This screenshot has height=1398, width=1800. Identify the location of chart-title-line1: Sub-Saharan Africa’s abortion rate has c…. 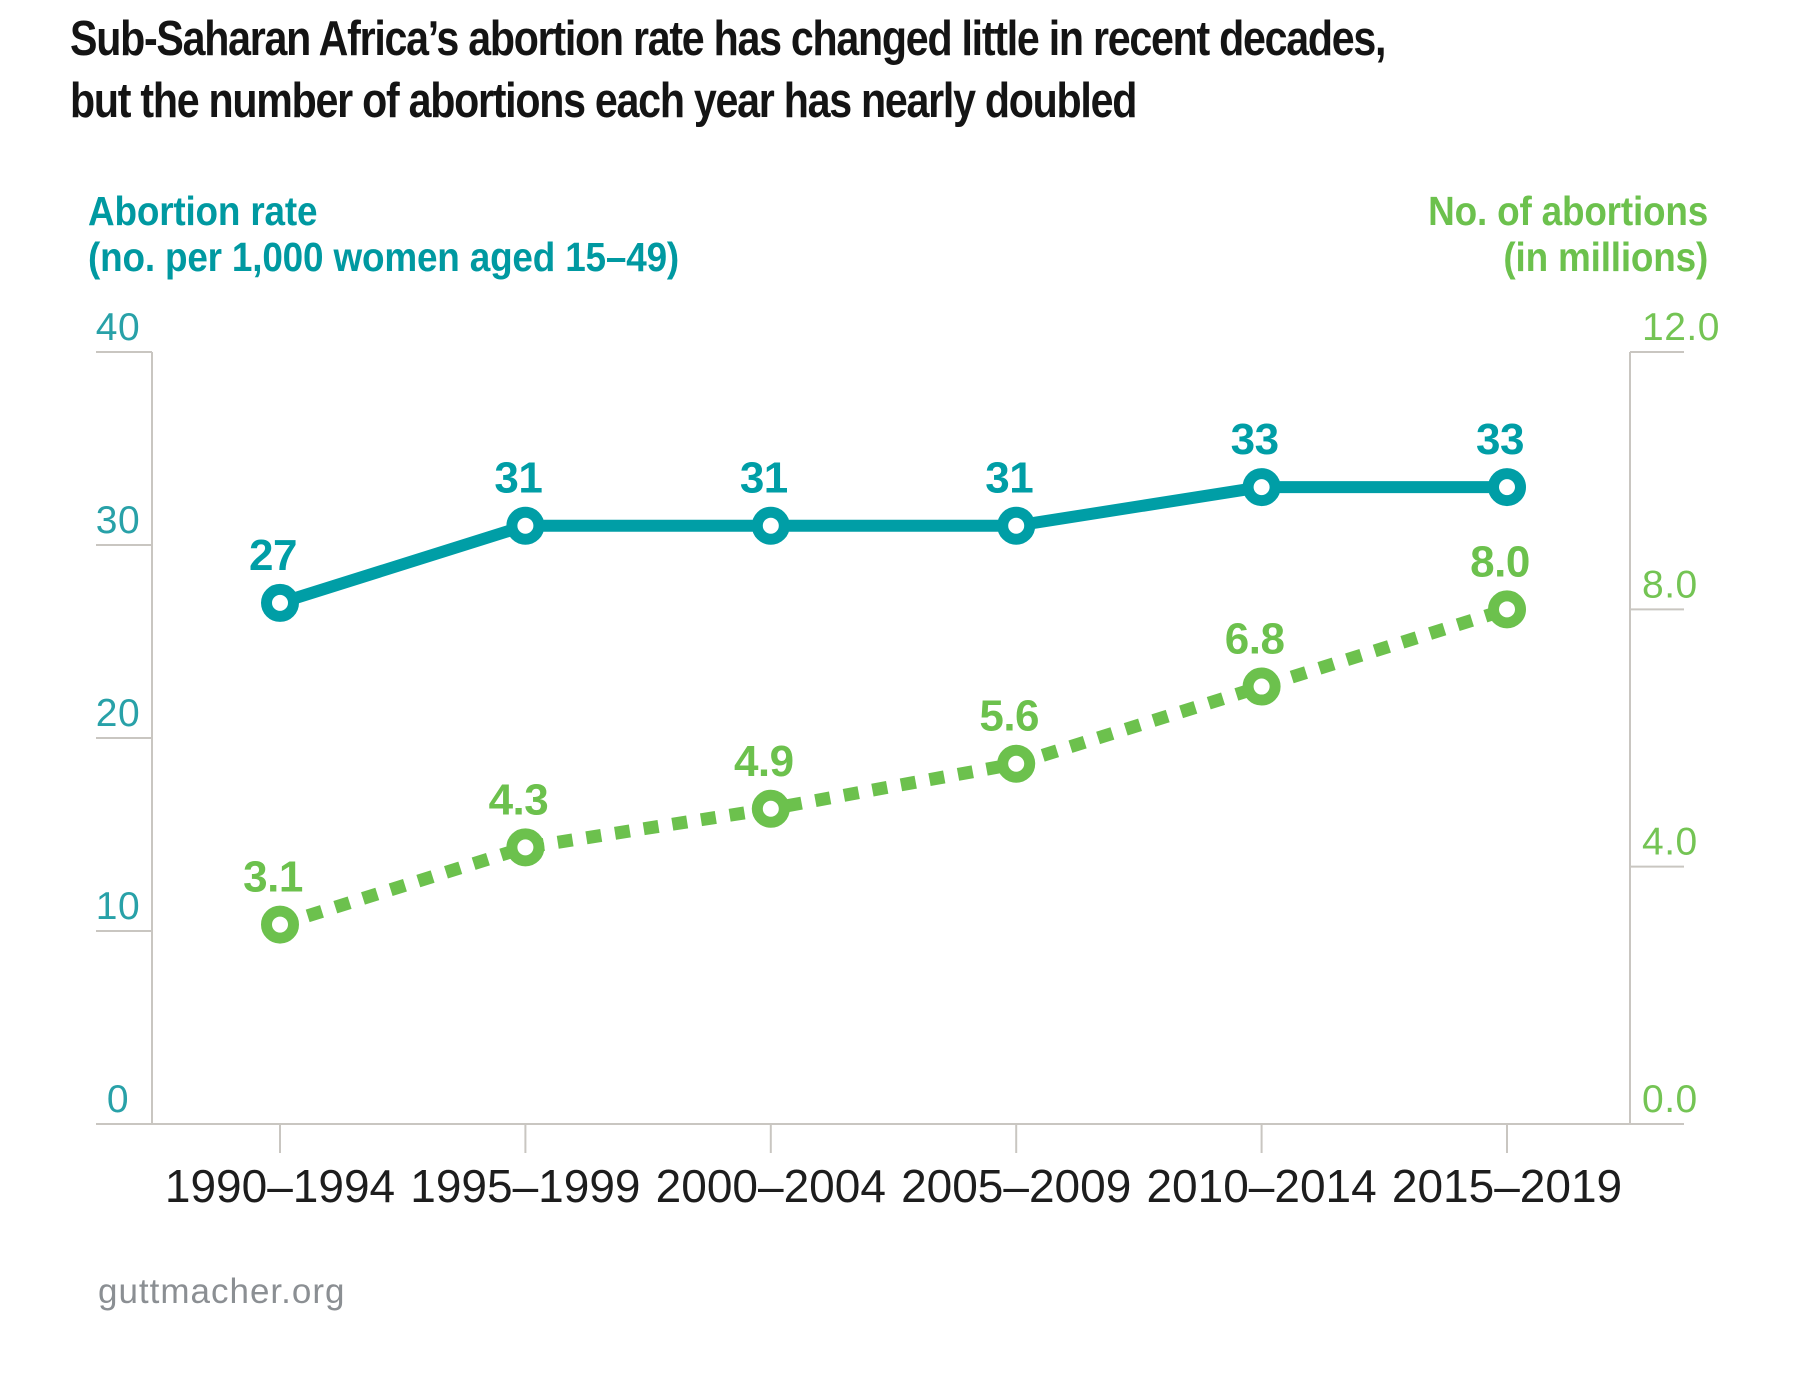
(728, 39).